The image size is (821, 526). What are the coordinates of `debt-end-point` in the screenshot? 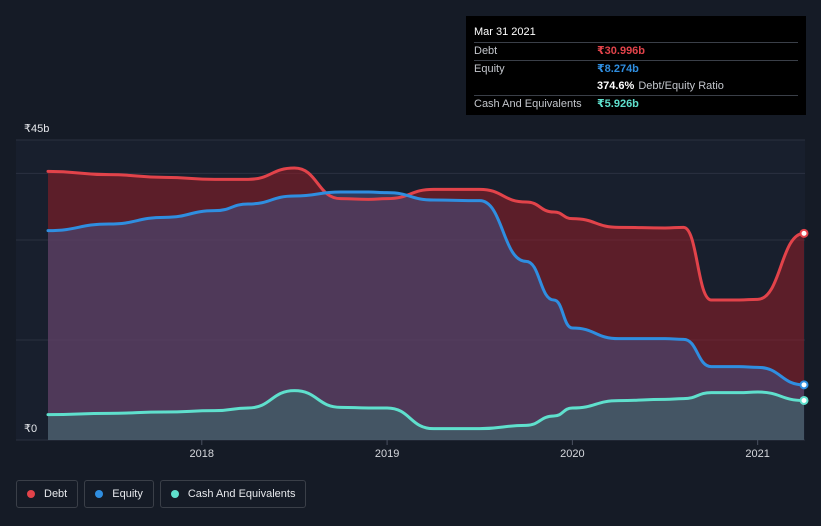 It's located at (804, 233).